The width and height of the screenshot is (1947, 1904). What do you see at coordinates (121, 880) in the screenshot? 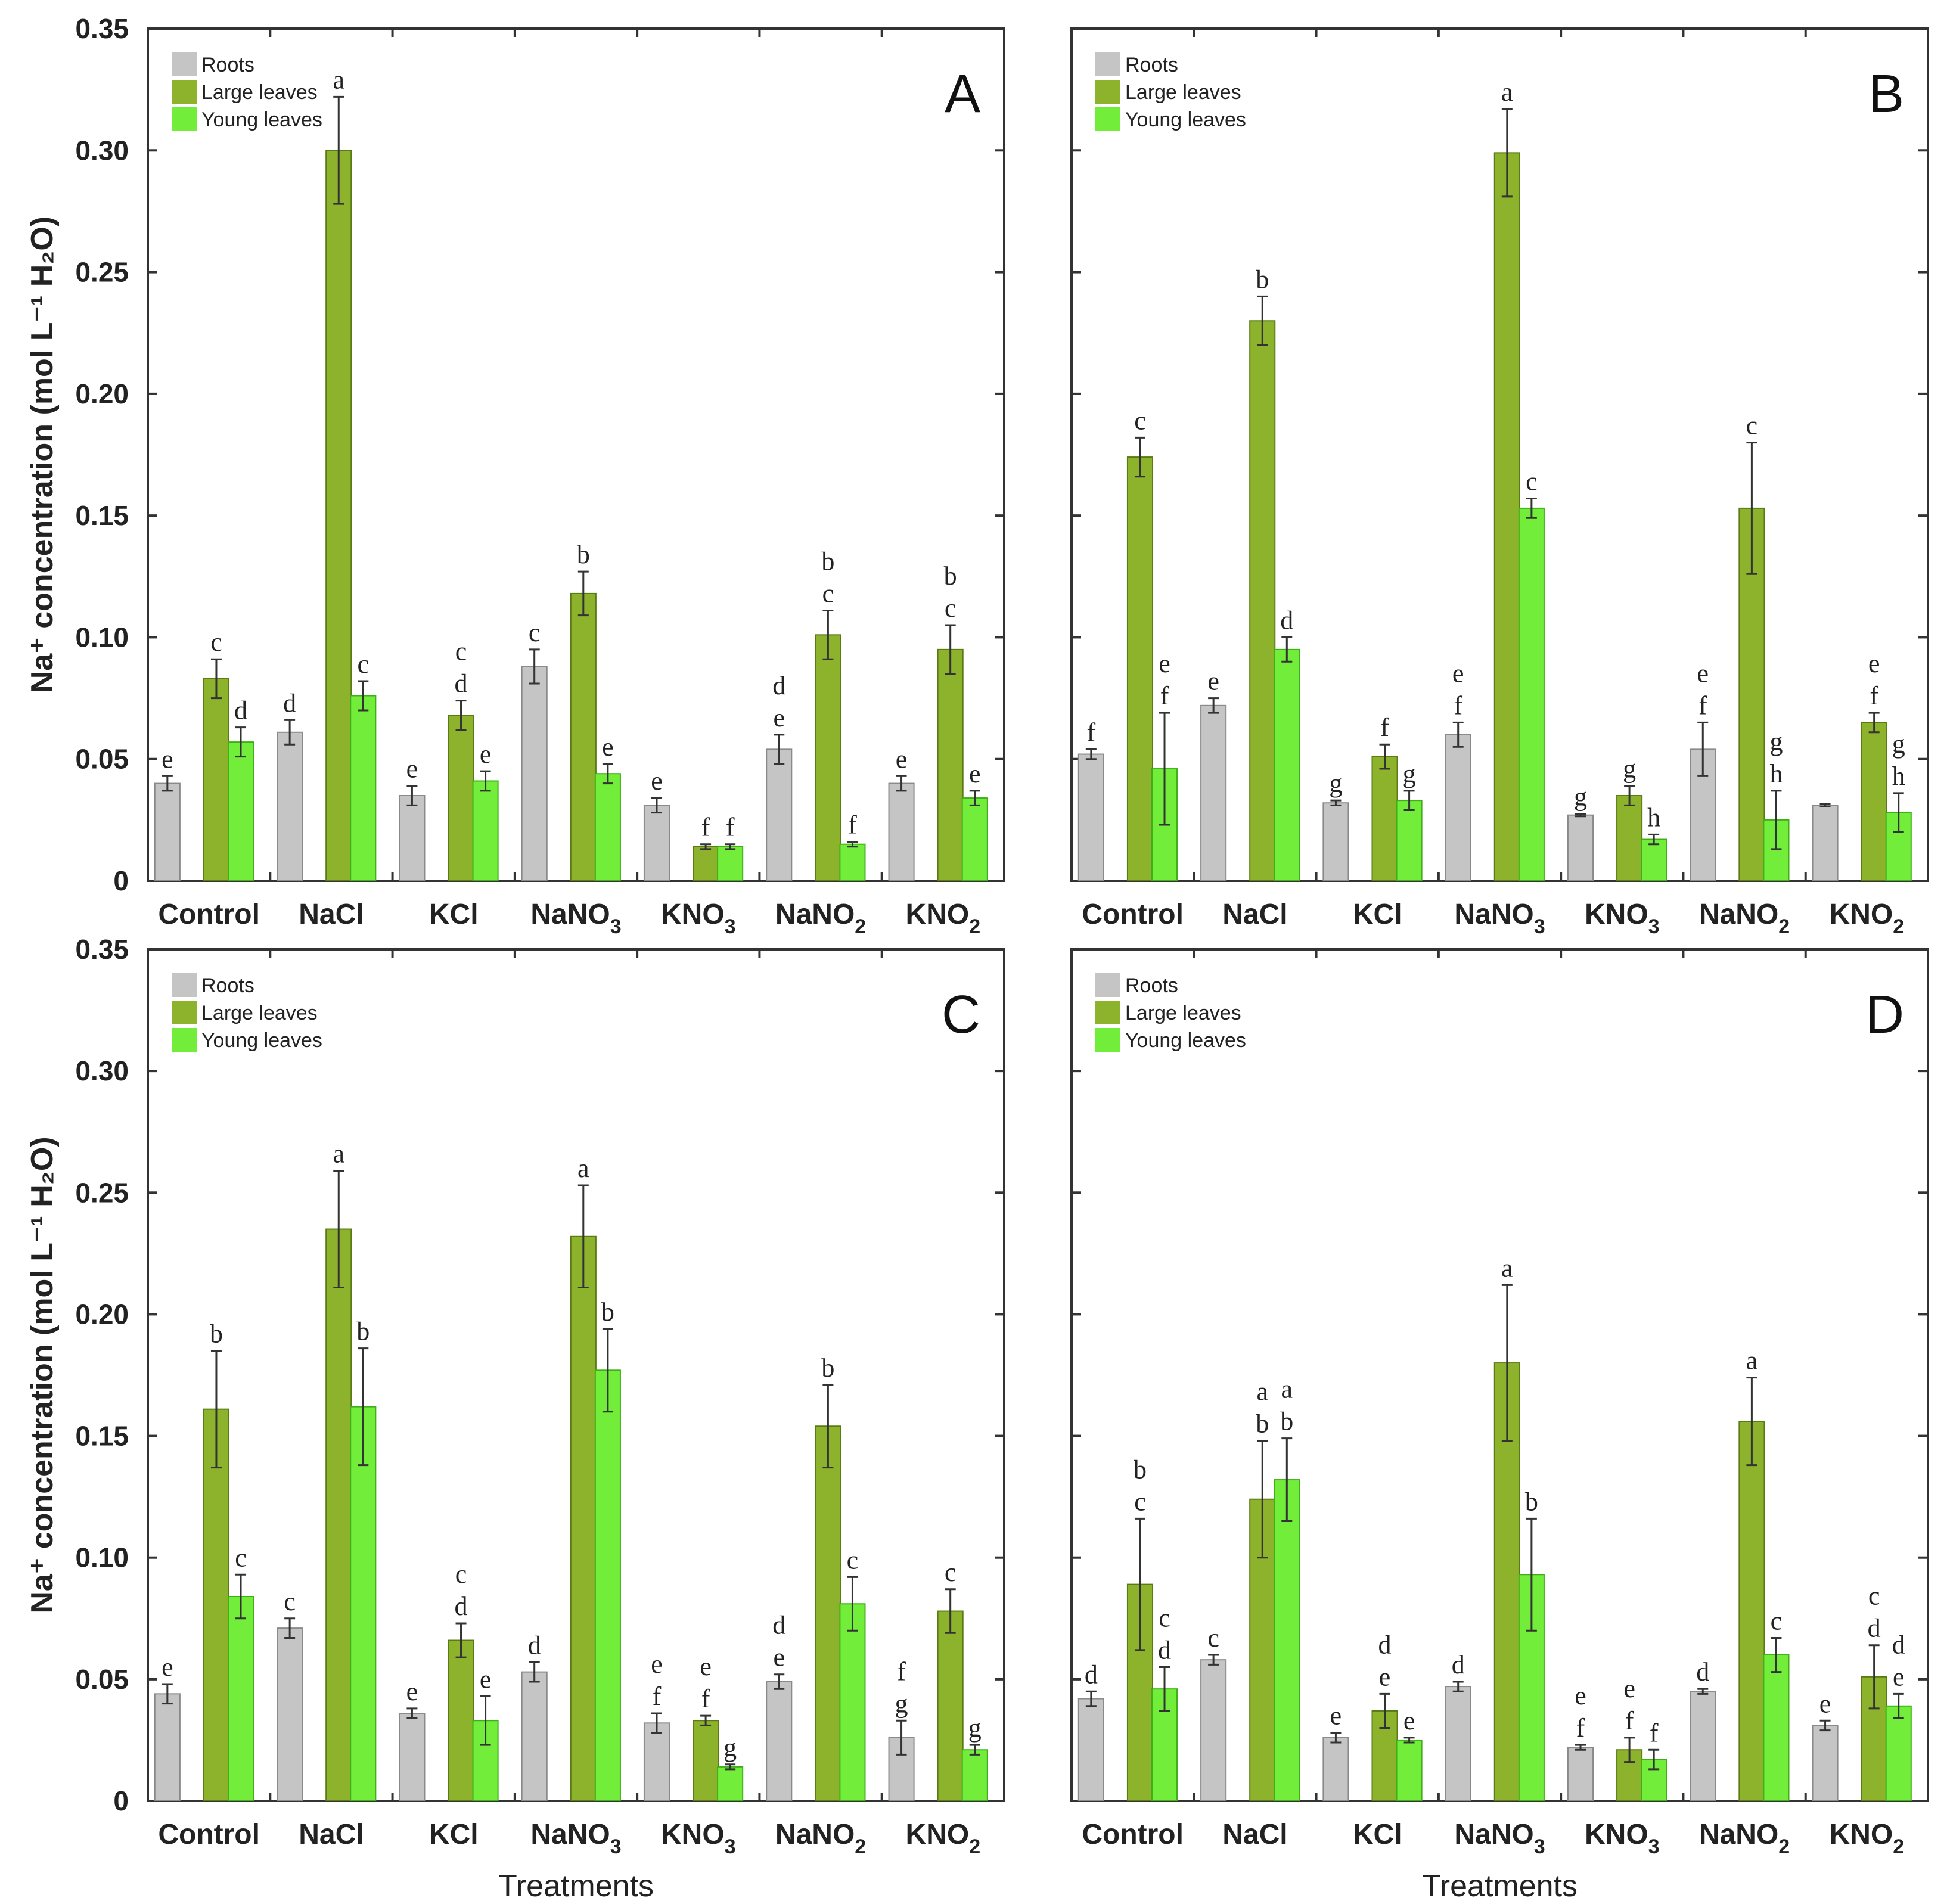
I see `y-tick-label: 0` at bounding box center [121, 880].